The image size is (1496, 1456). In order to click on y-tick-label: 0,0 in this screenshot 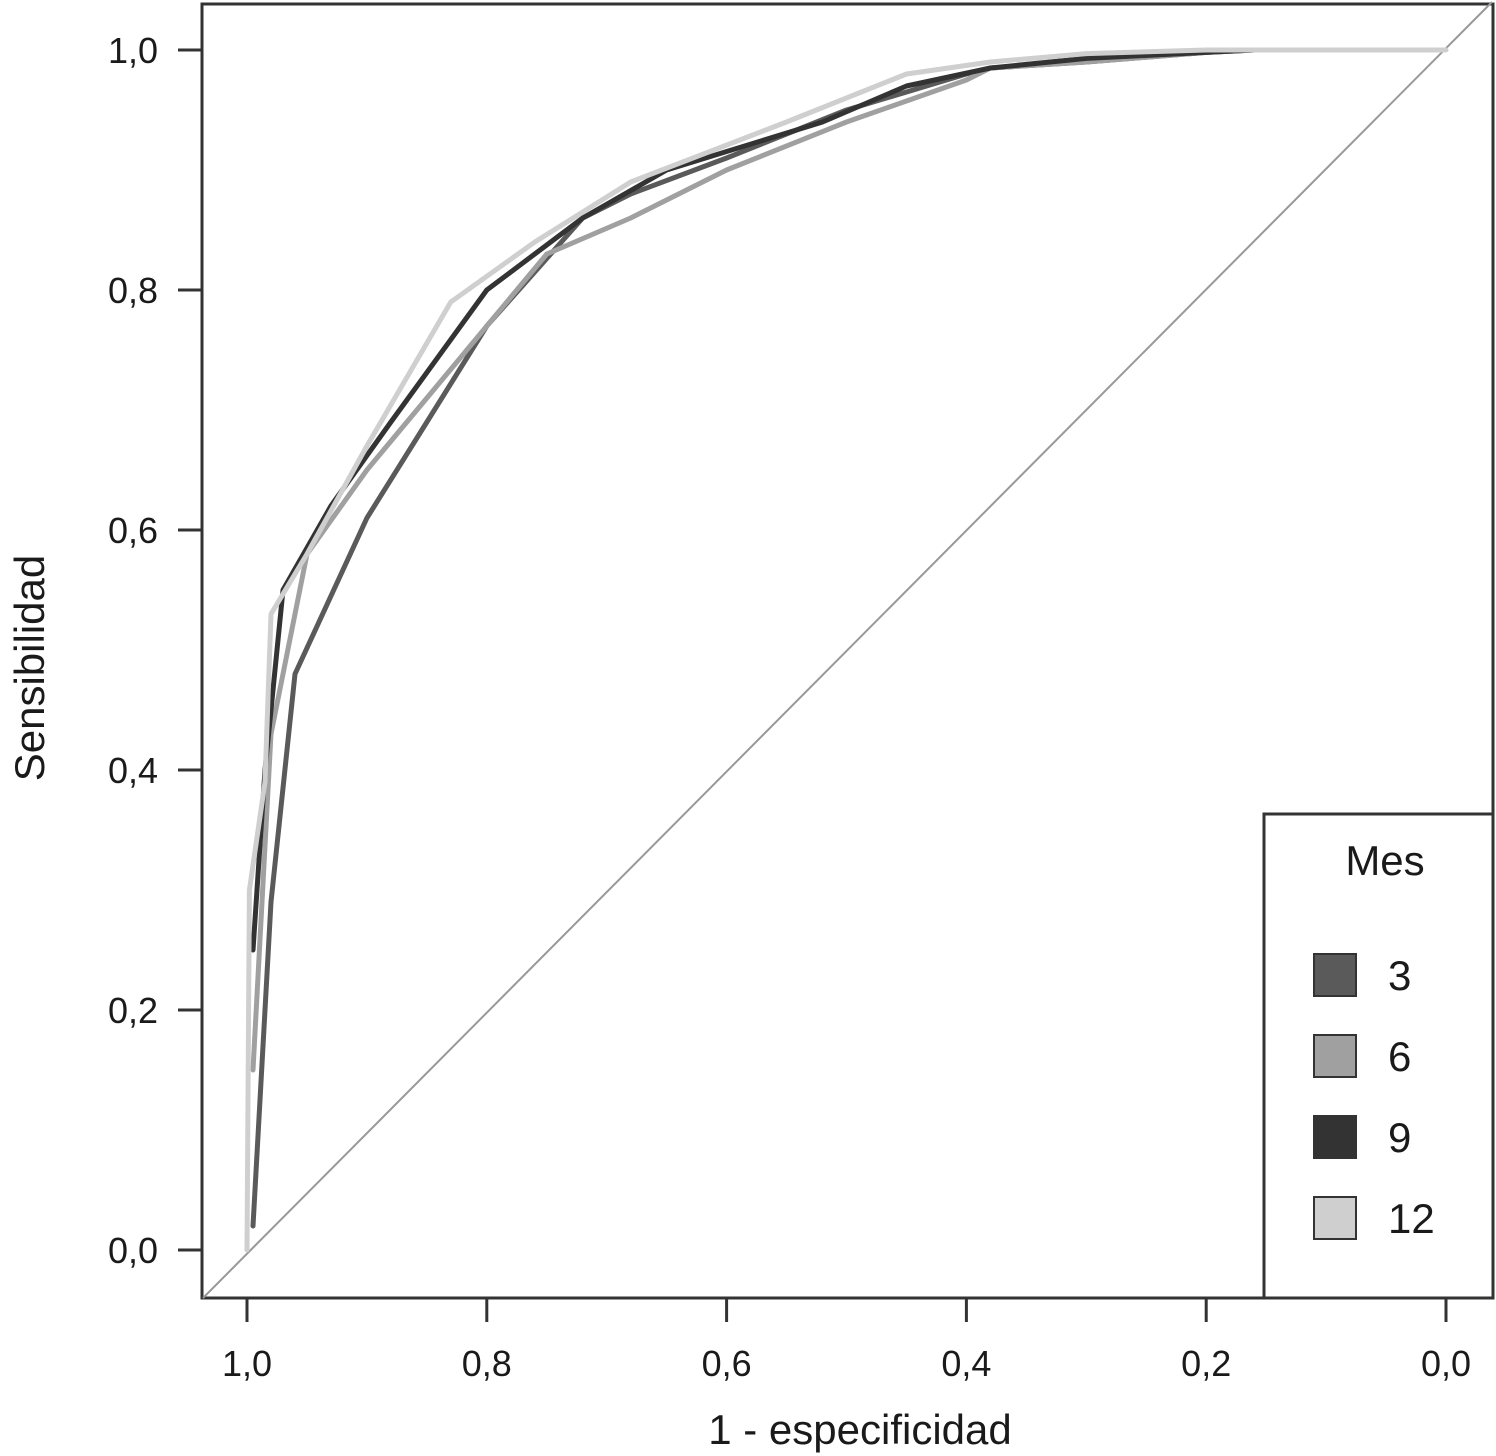, I will do `click(133, 1250)`.